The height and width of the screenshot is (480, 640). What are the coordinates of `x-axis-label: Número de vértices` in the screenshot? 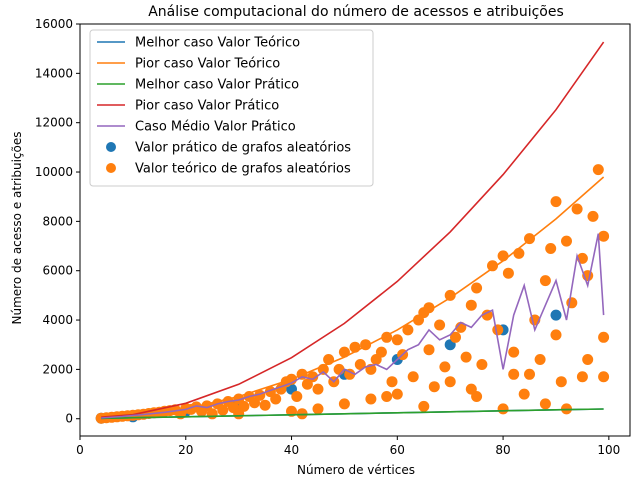 It's located at (356, 470).